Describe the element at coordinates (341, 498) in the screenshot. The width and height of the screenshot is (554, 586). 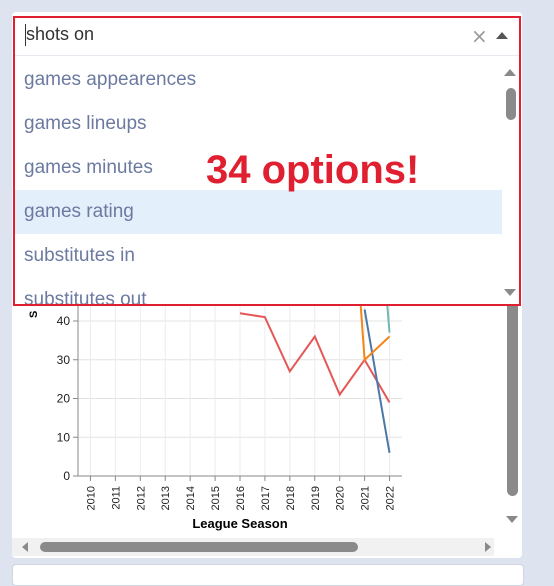
I see `x-tick-label: 2020` at that location.